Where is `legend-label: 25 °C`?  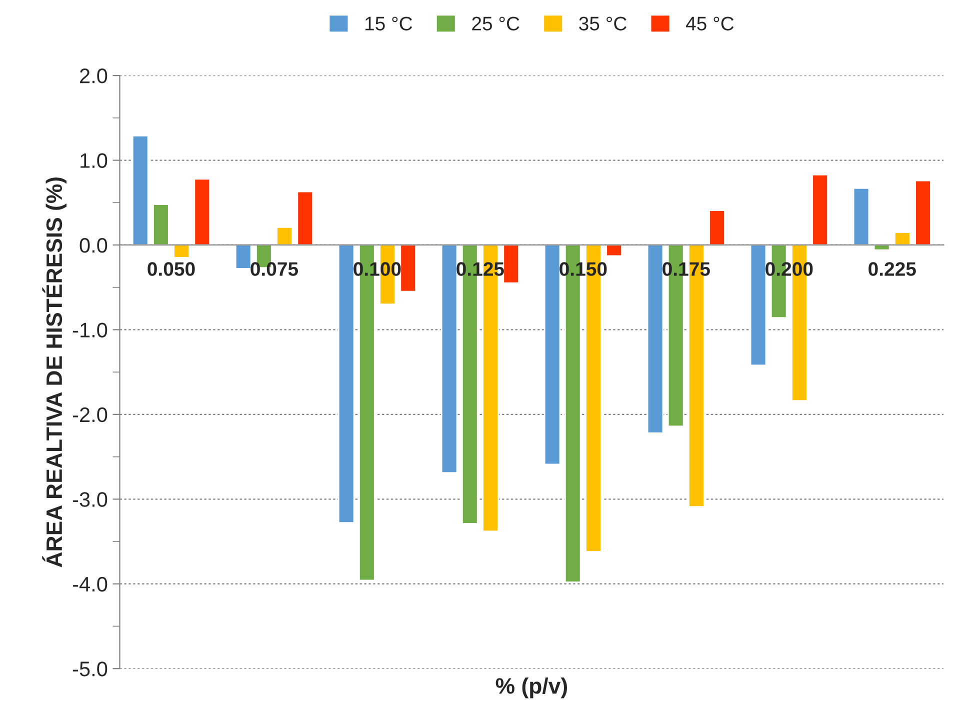
legend-label: 25 °C is located at coordinates (496, 23).